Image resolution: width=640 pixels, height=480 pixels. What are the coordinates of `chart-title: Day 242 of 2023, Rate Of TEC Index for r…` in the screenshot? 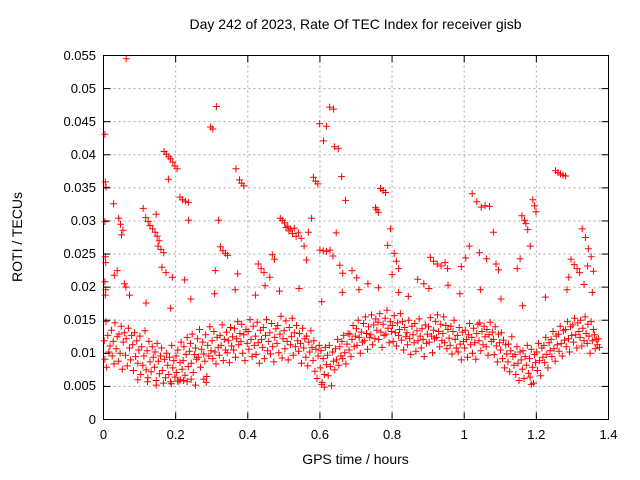 It's located at (355, 24).